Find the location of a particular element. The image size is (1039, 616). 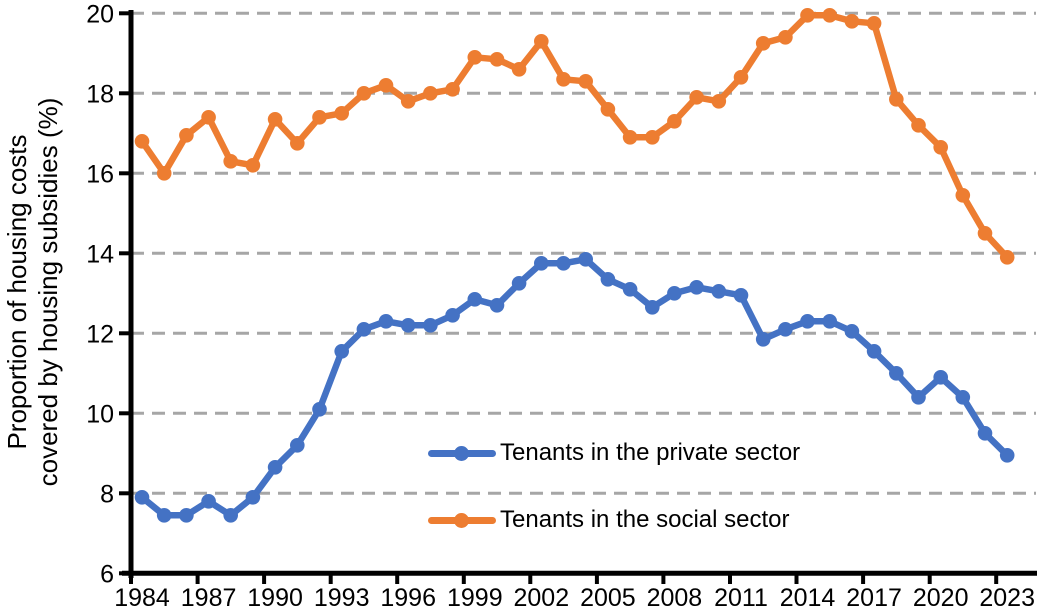

legend-label-social: Tenants in the social sector is located at coordinates (645, 519).